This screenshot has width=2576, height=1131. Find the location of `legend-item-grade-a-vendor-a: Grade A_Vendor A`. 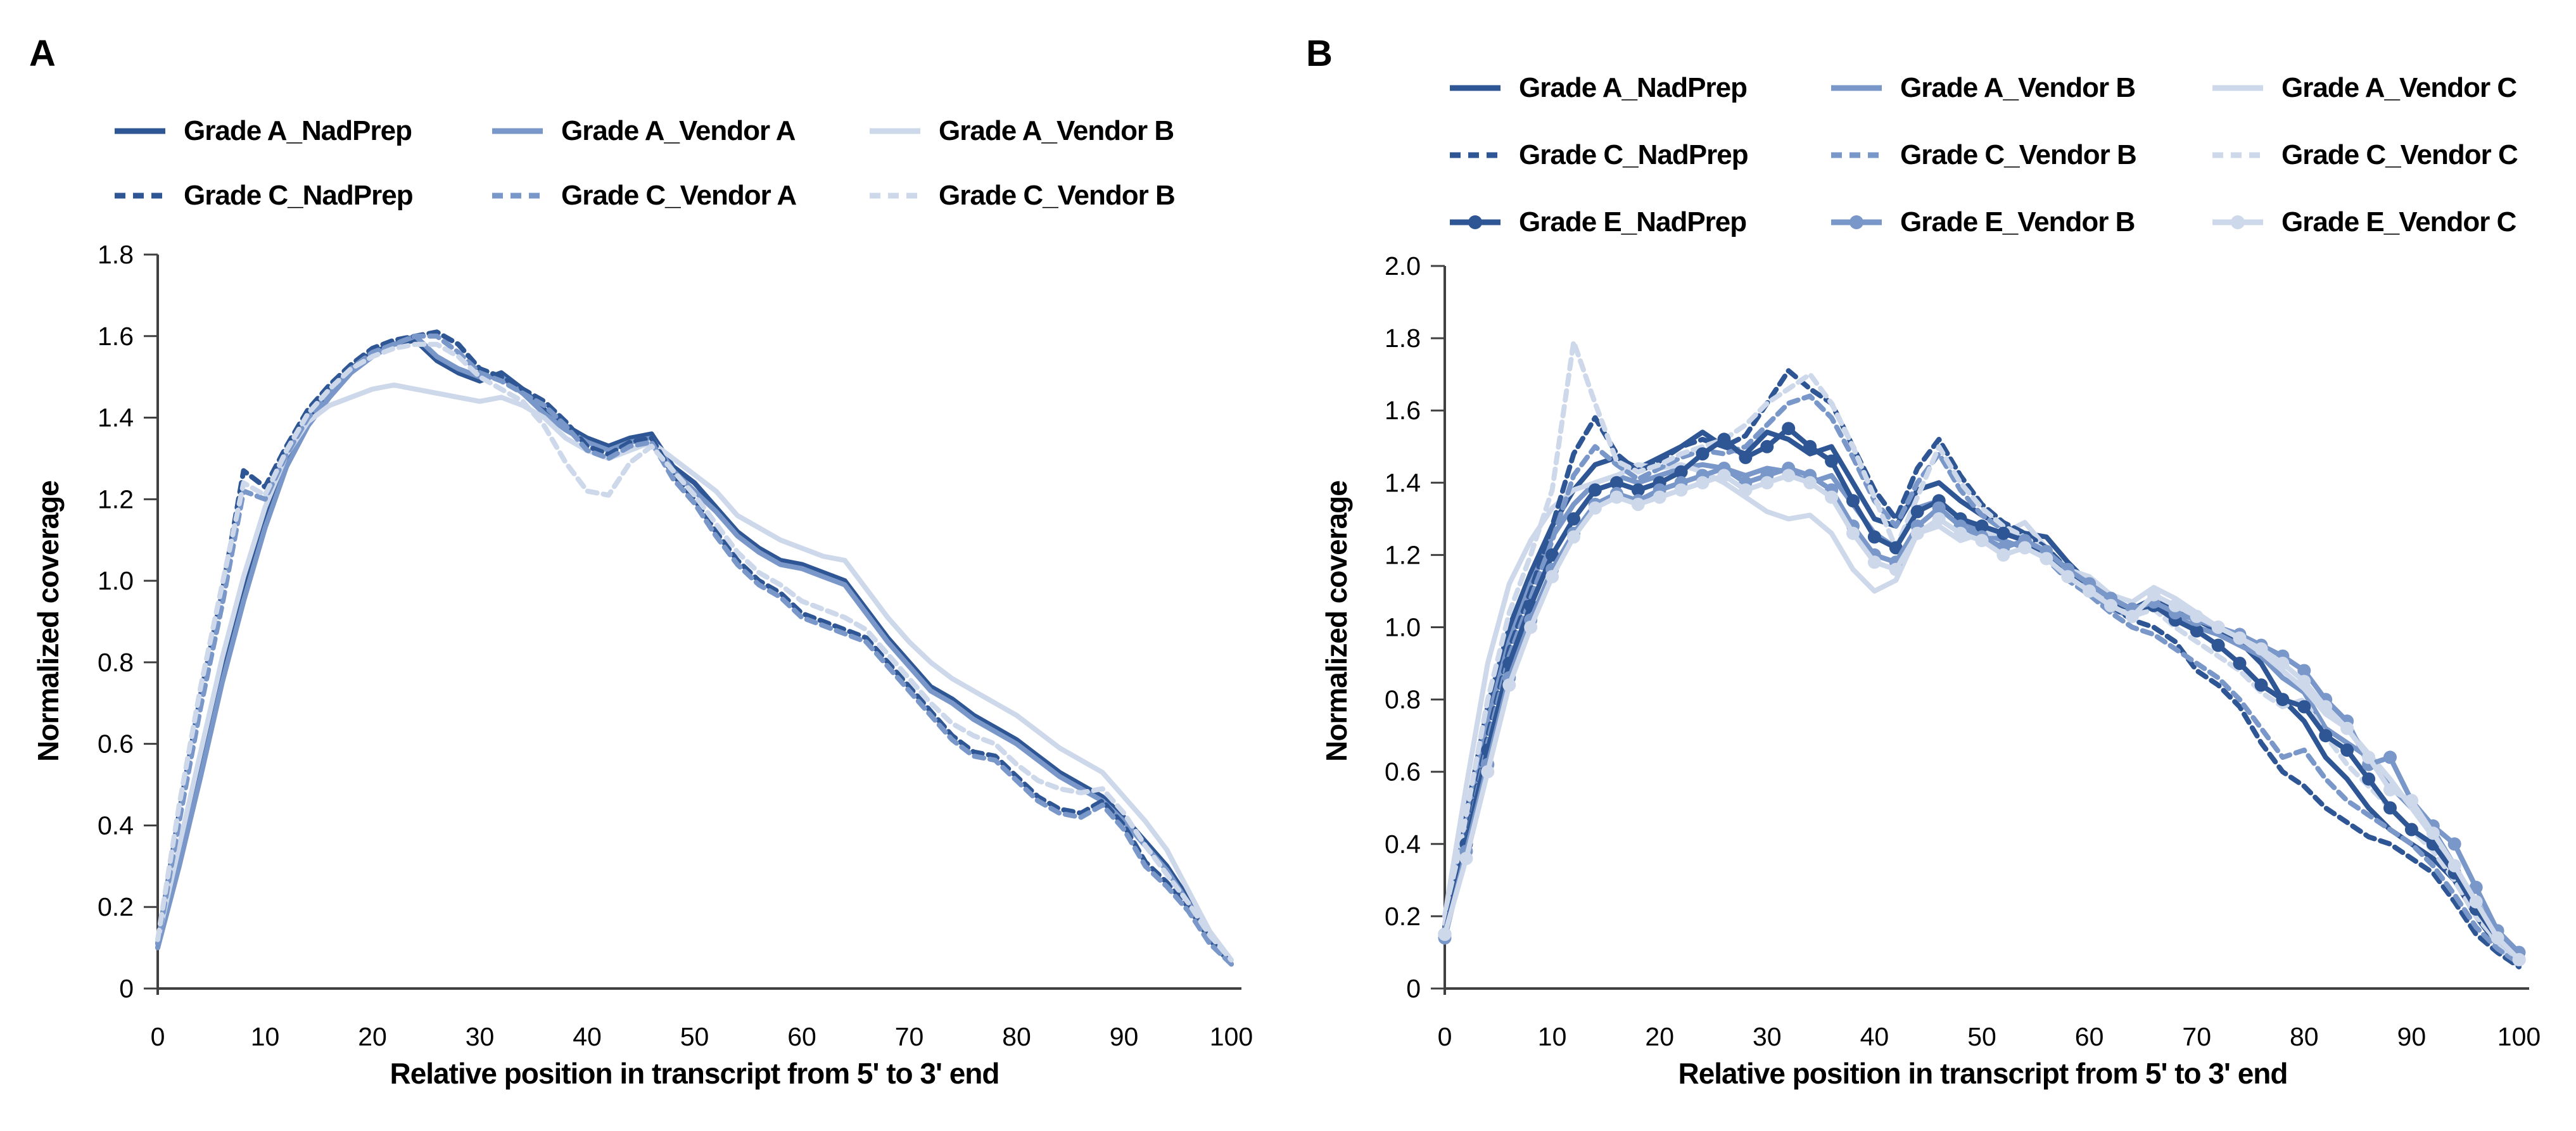

legend-item-grade-a-vendor-a: Grade A_Vendor A is located at coordinates (679, 131).